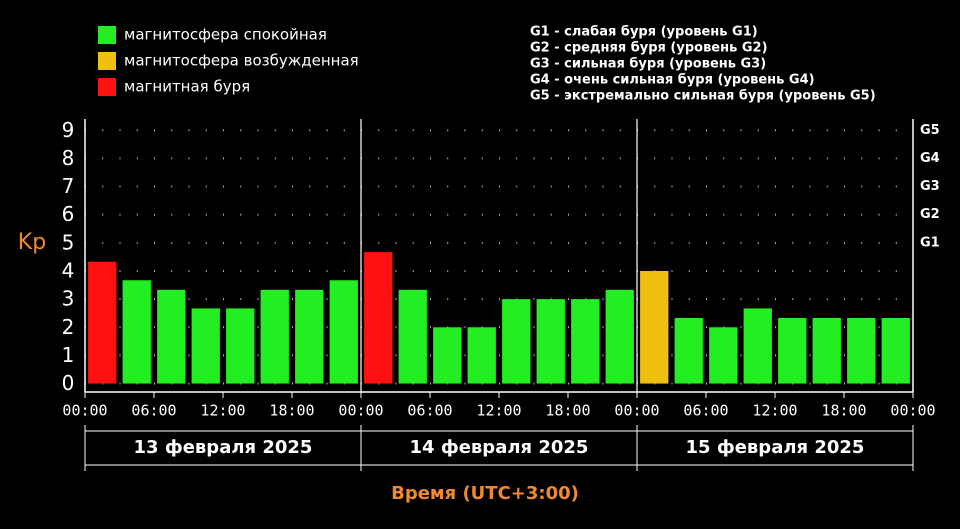  What do you see at coordinates (930, 186) in the screenshot?
I see `y2-tick-label: G3` at bounding box center [930, 186].